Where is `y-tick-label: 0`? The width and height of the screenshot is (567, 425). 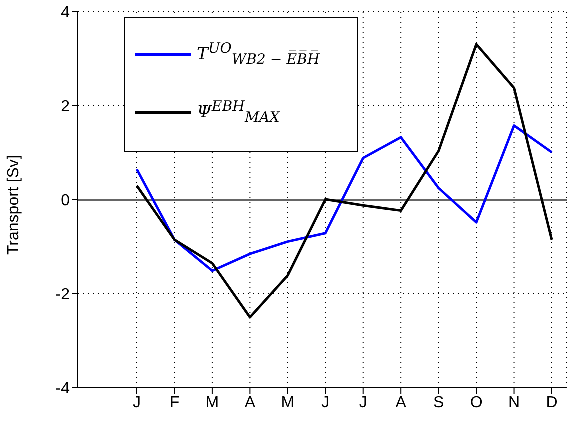
y-tick-label: 0 is located at coordinates (65, 201).